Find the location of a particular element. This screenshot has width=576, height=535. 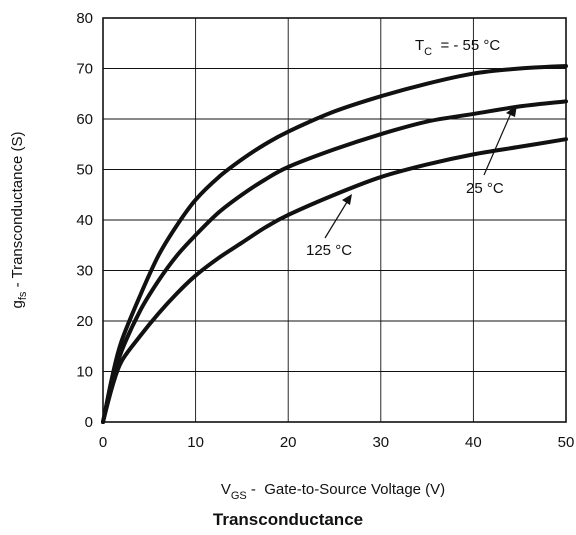

x-tick-label: 20 is located at coordinates (288, 442).